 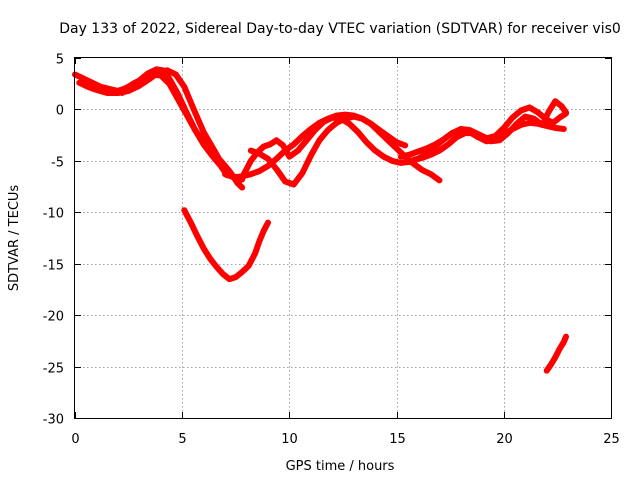 I want to click on x-tick-label: 0, so click(x=75, y=439).